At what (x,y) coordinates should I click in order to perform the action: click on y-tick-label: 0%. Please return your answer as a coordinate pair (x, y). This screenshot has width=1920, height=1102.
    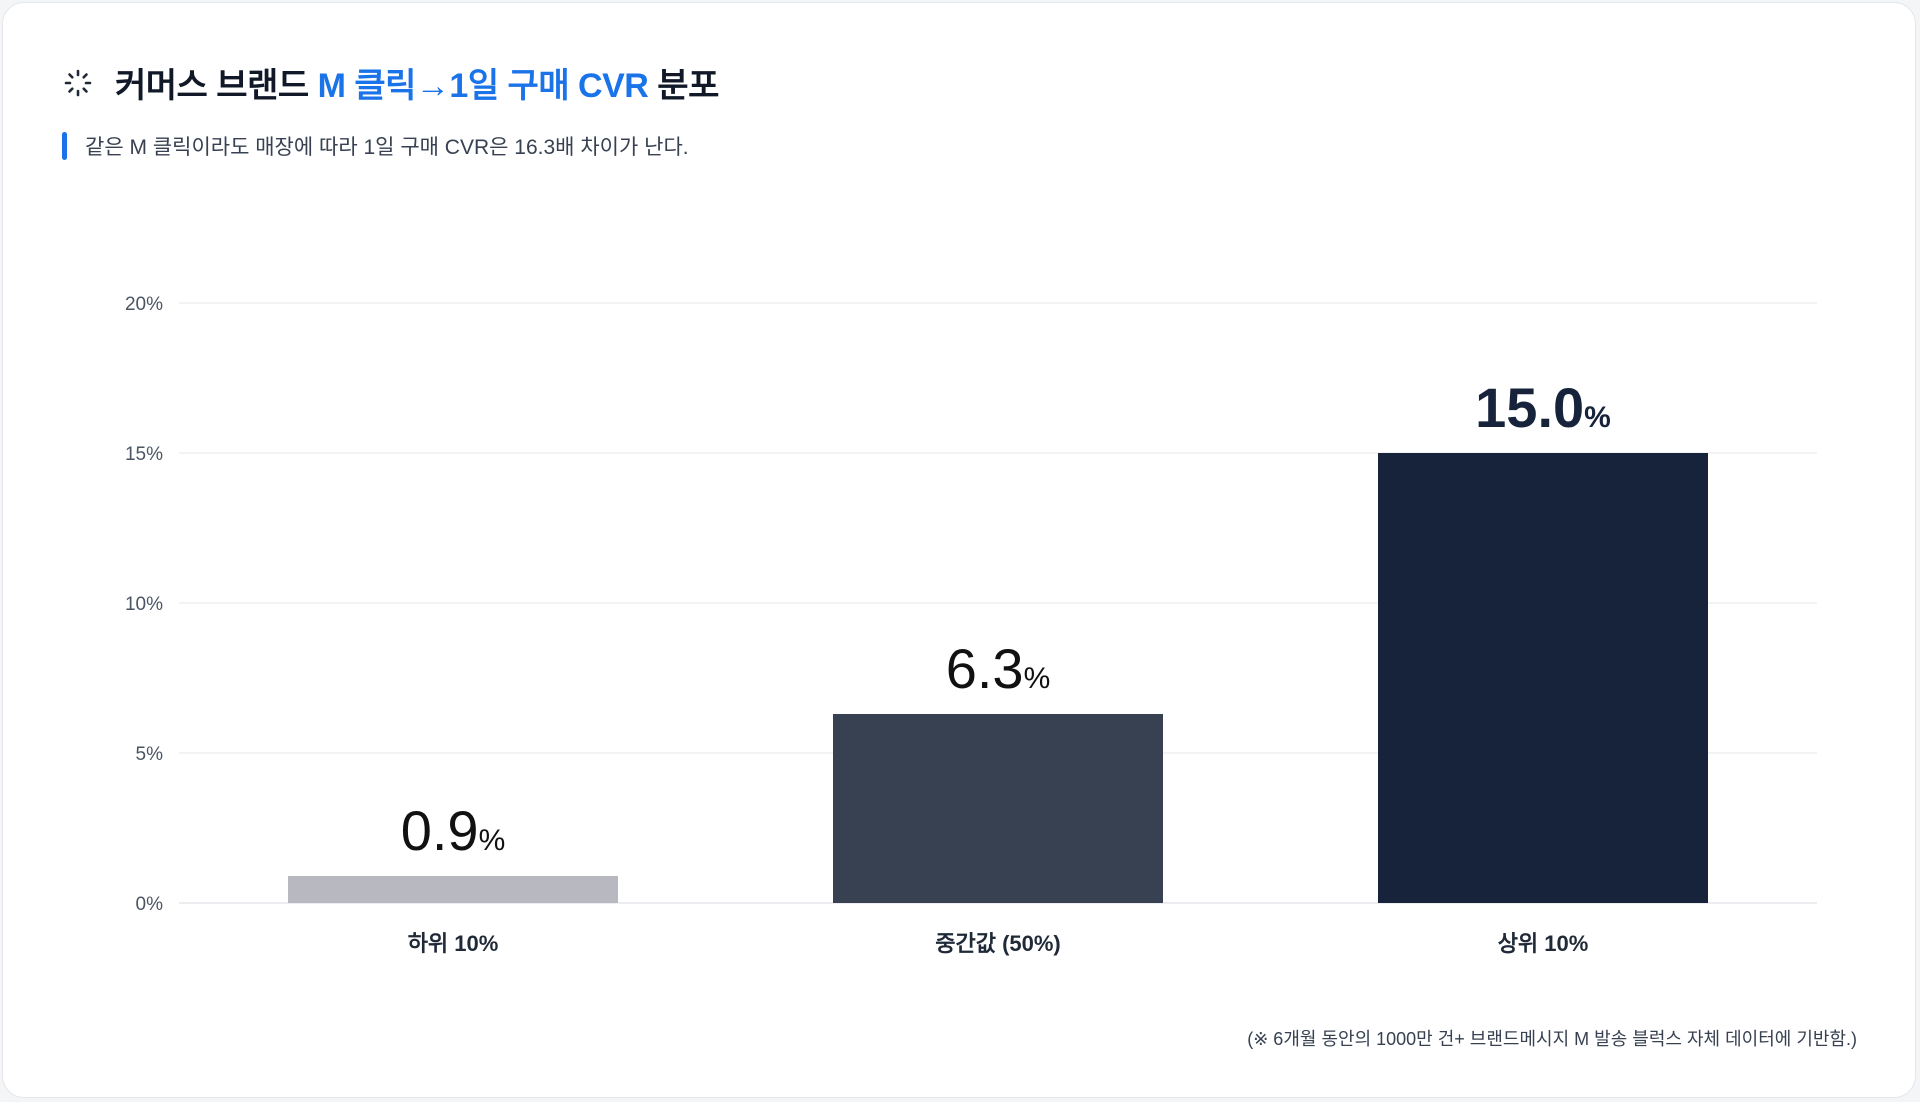
    Looking at the image, I should click on (150, 904).